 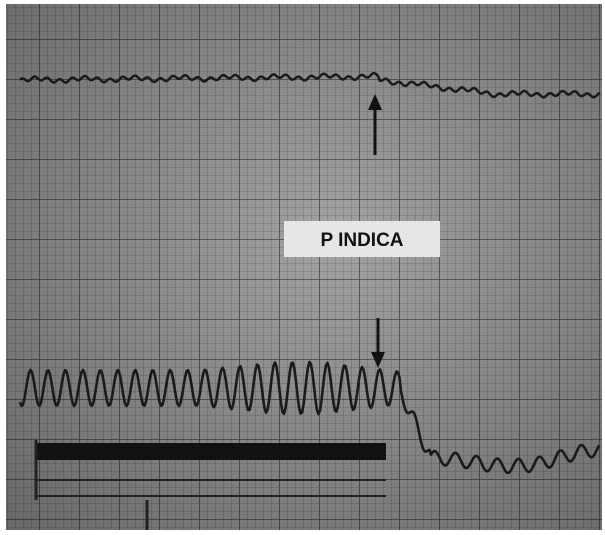 I want to click on label-box, so click(x=362, y=239).